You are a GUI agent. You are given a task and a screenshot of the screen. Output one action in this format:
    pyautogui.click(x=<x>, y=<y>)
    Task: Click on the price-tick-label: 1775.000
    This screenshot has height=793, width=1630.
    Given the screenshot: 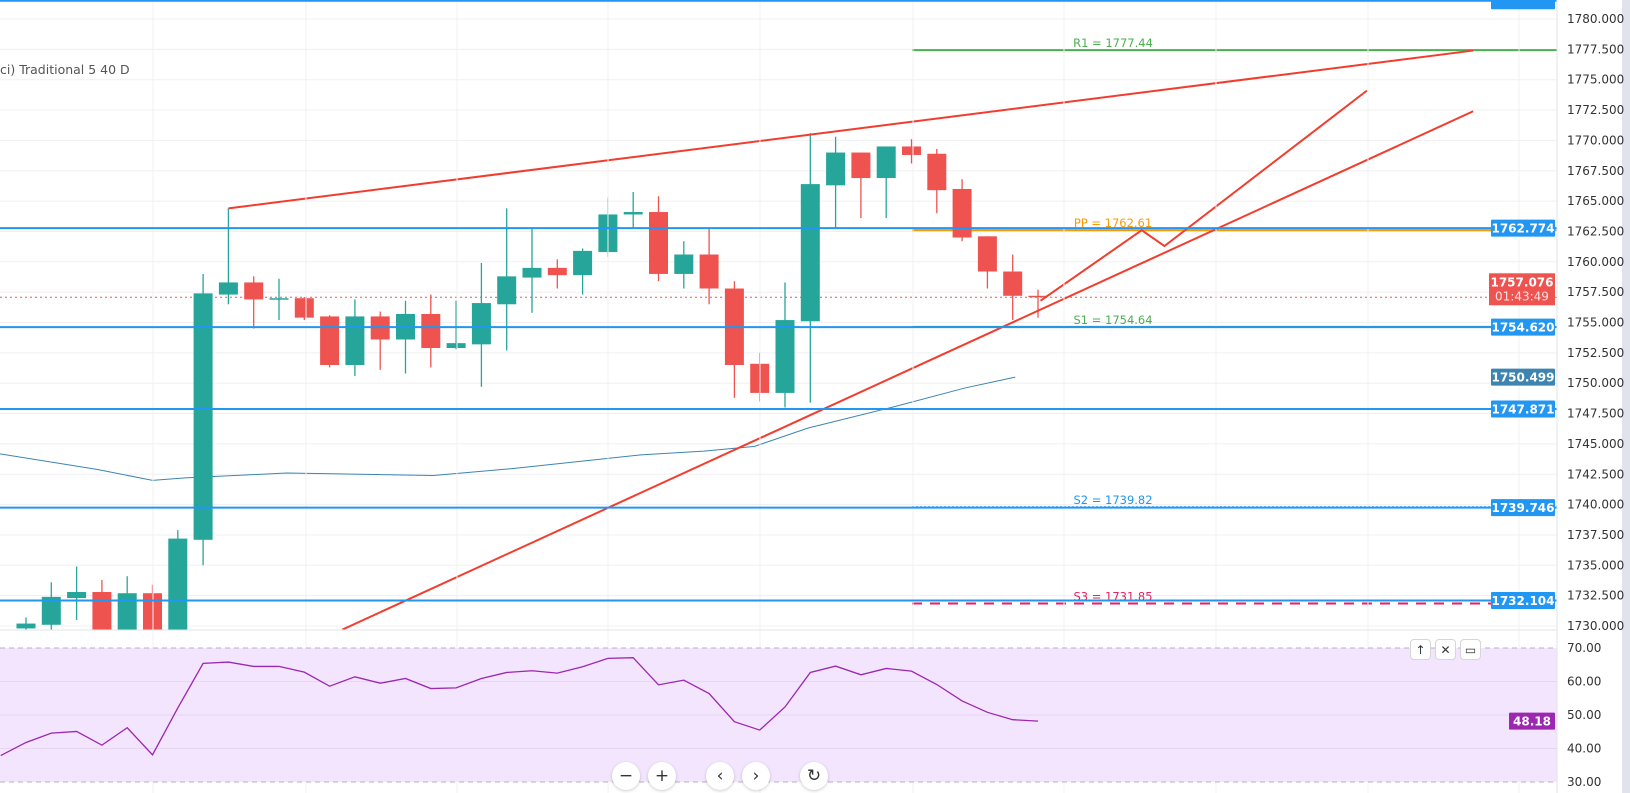 What is the action you would take?
    pyautogui.click(x=1595, y=80)
    